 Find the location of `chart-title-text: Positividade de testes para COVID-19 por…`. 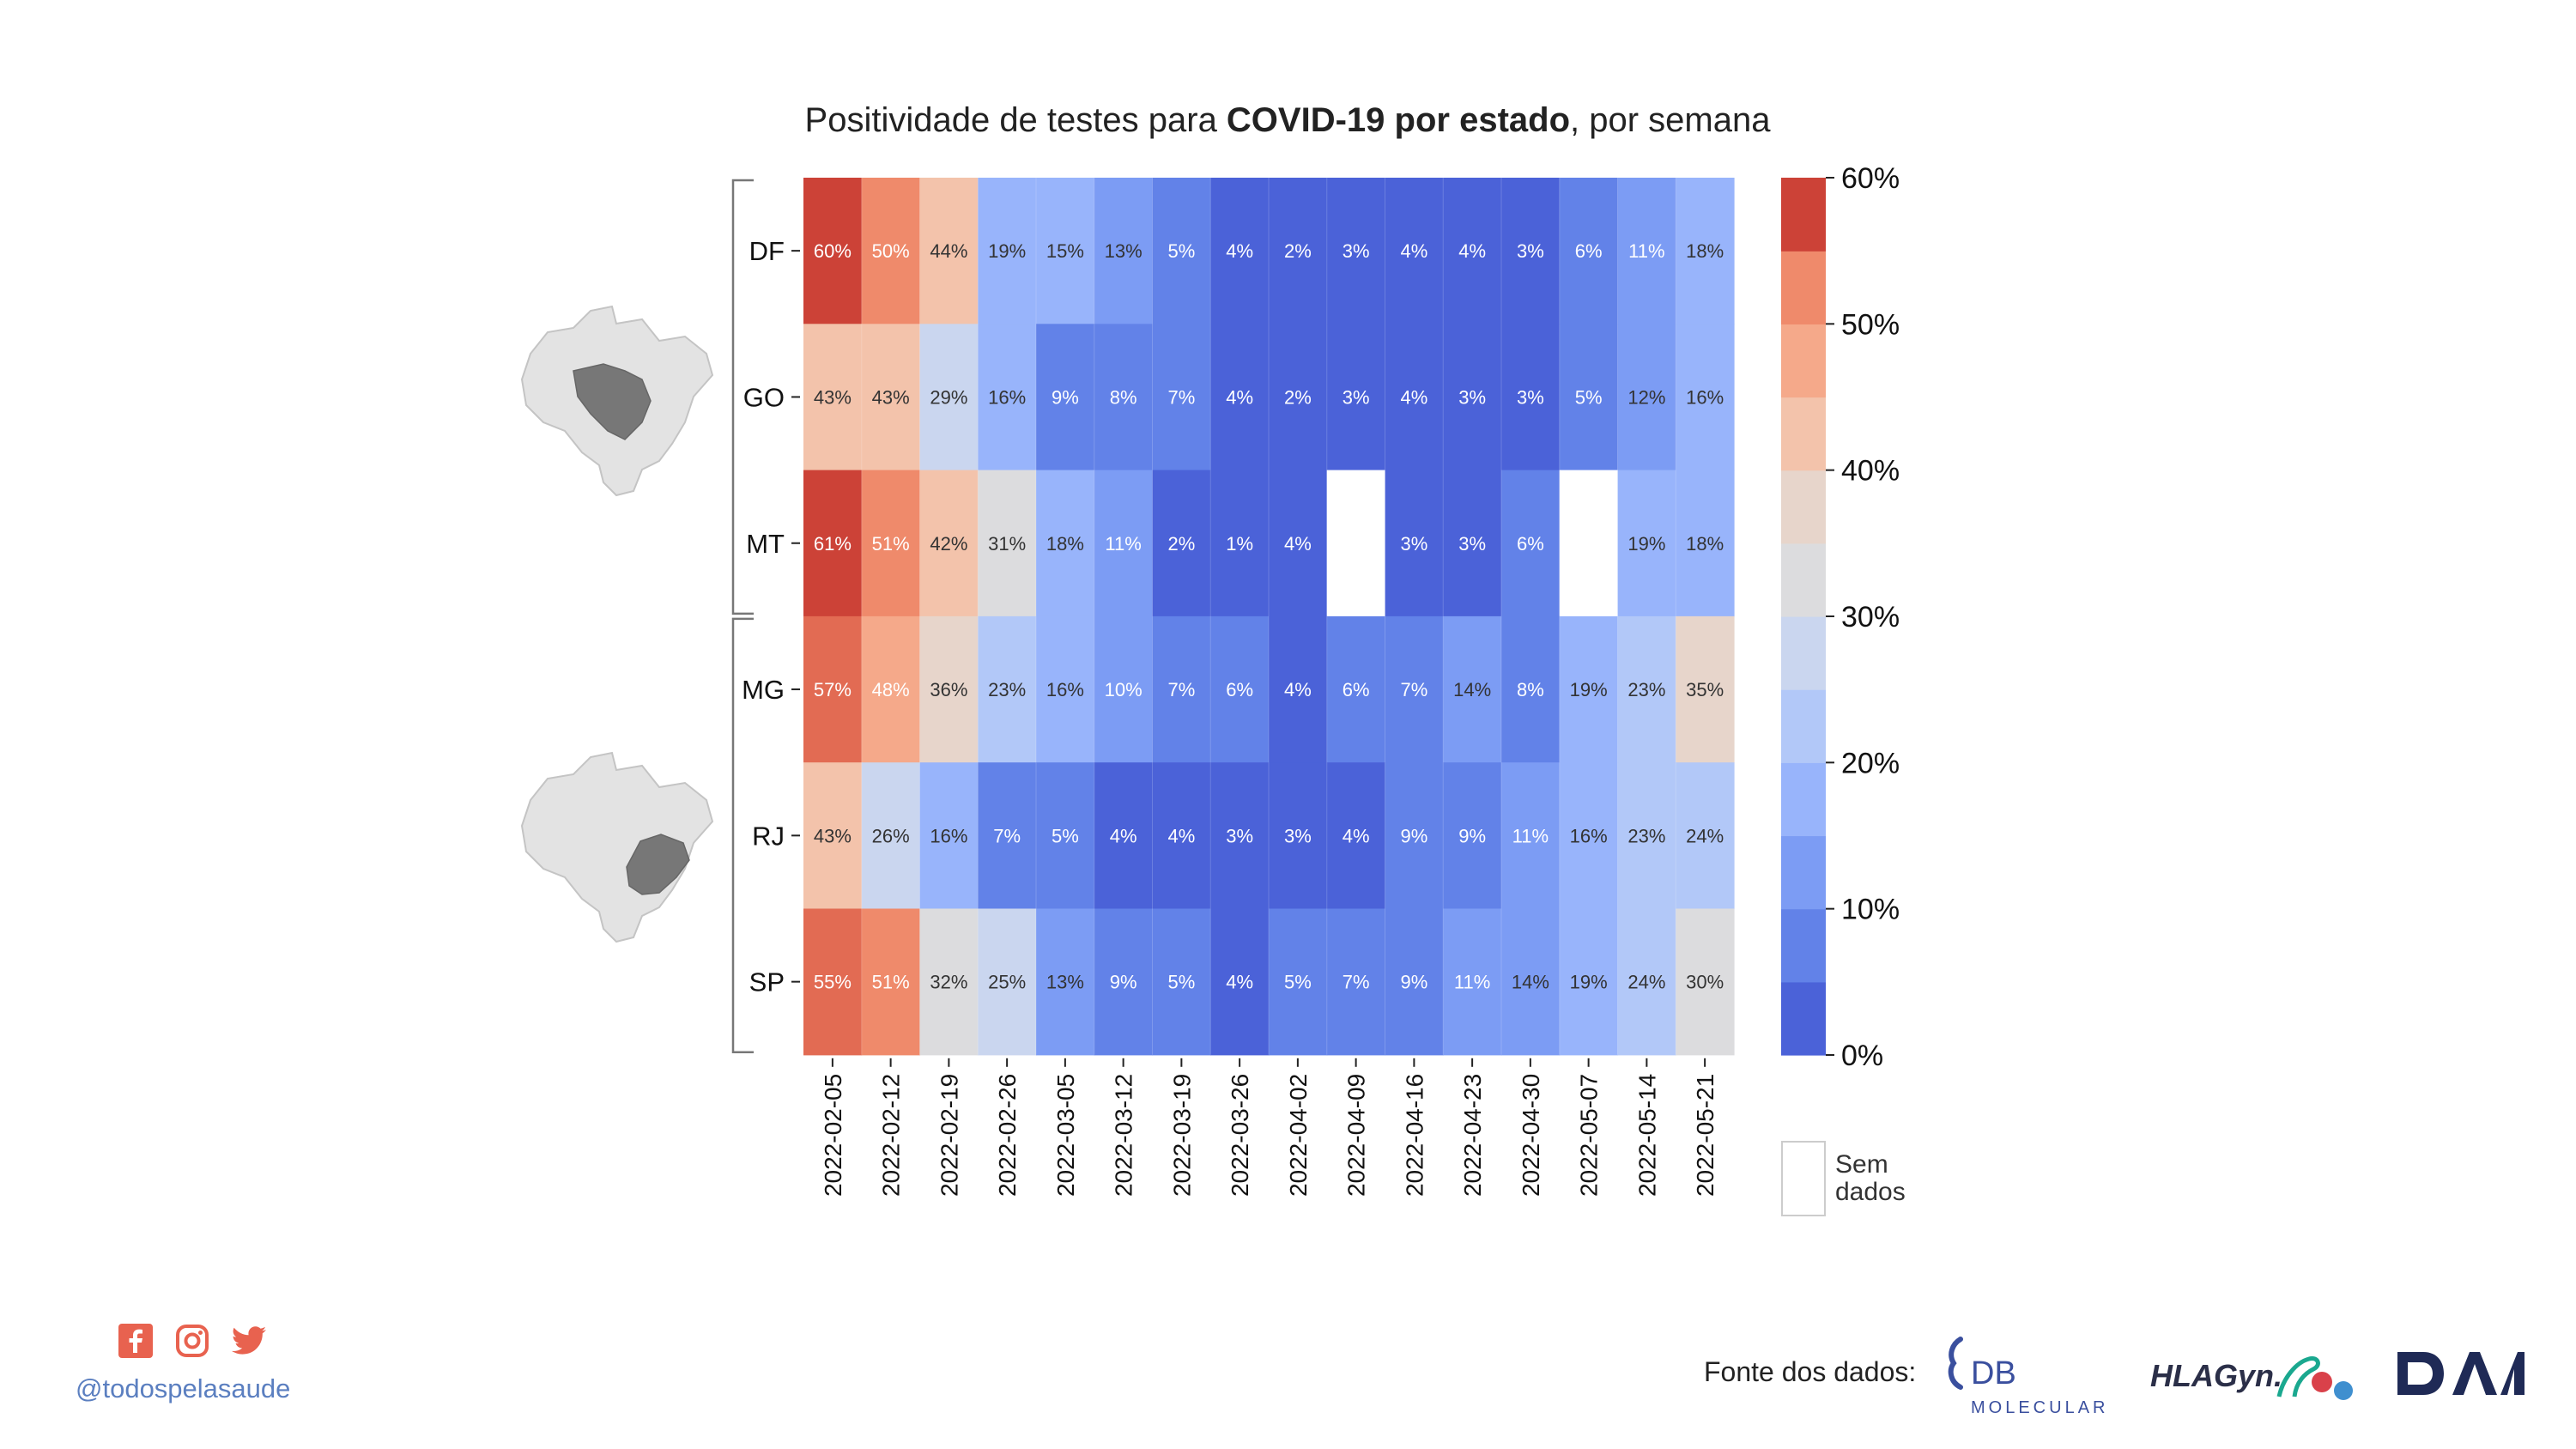

chart-title-text: Positividade de testes para COVID-19 por… is located at coordinates (1288, 120).